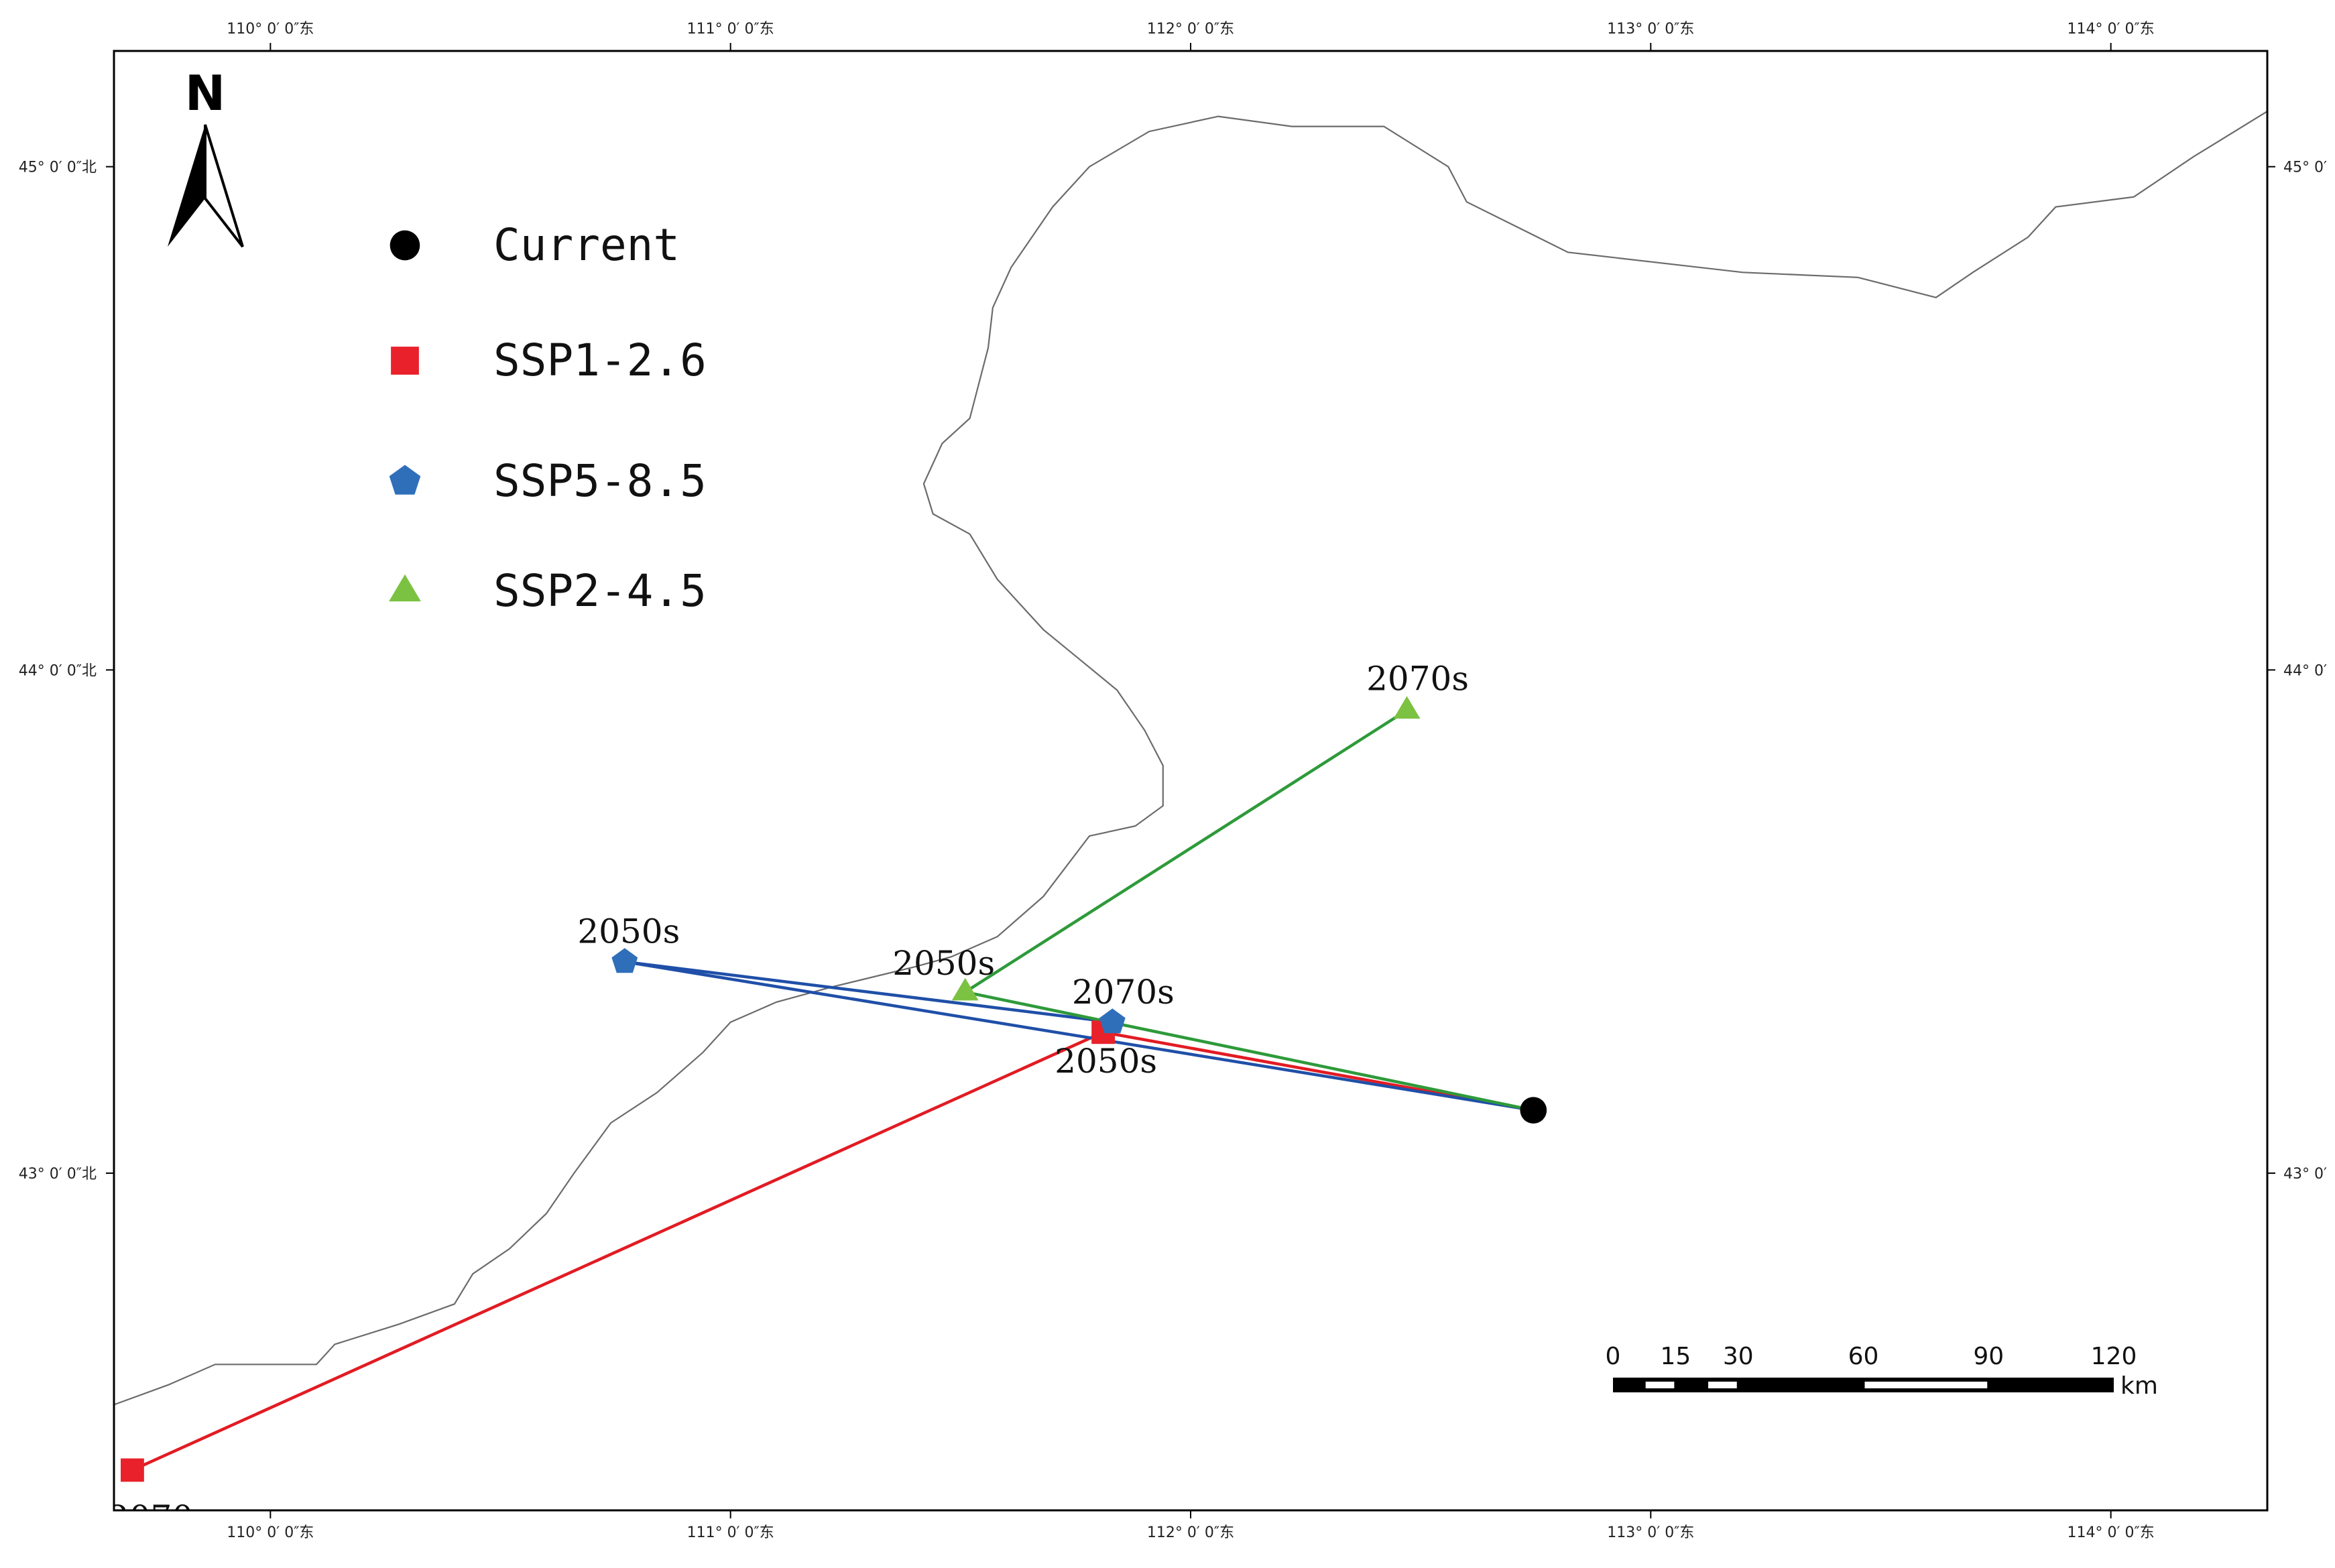  Describe the element at coordinates (624, 961) in the screenshot. I see `marker-ssp5-85-2050s` at that location.